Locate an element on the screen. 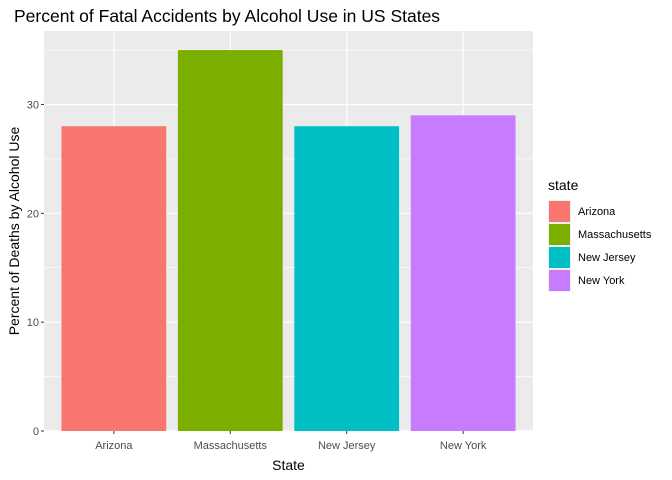  y-tick-label: 20 is located at coordinates (33, 214).